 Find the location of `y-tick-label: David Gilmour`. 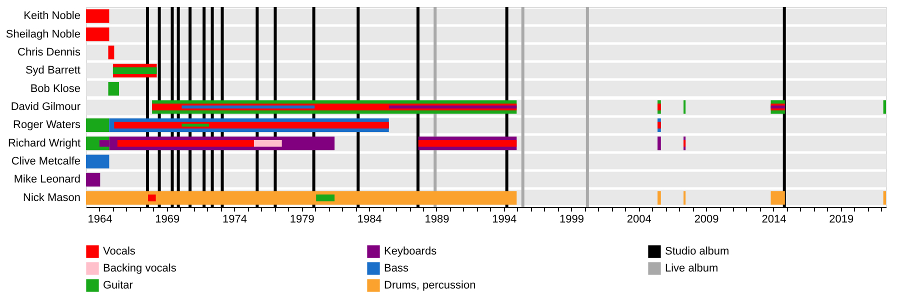

y-tick-label: David Gilmour is located at coordinates (45, 107).